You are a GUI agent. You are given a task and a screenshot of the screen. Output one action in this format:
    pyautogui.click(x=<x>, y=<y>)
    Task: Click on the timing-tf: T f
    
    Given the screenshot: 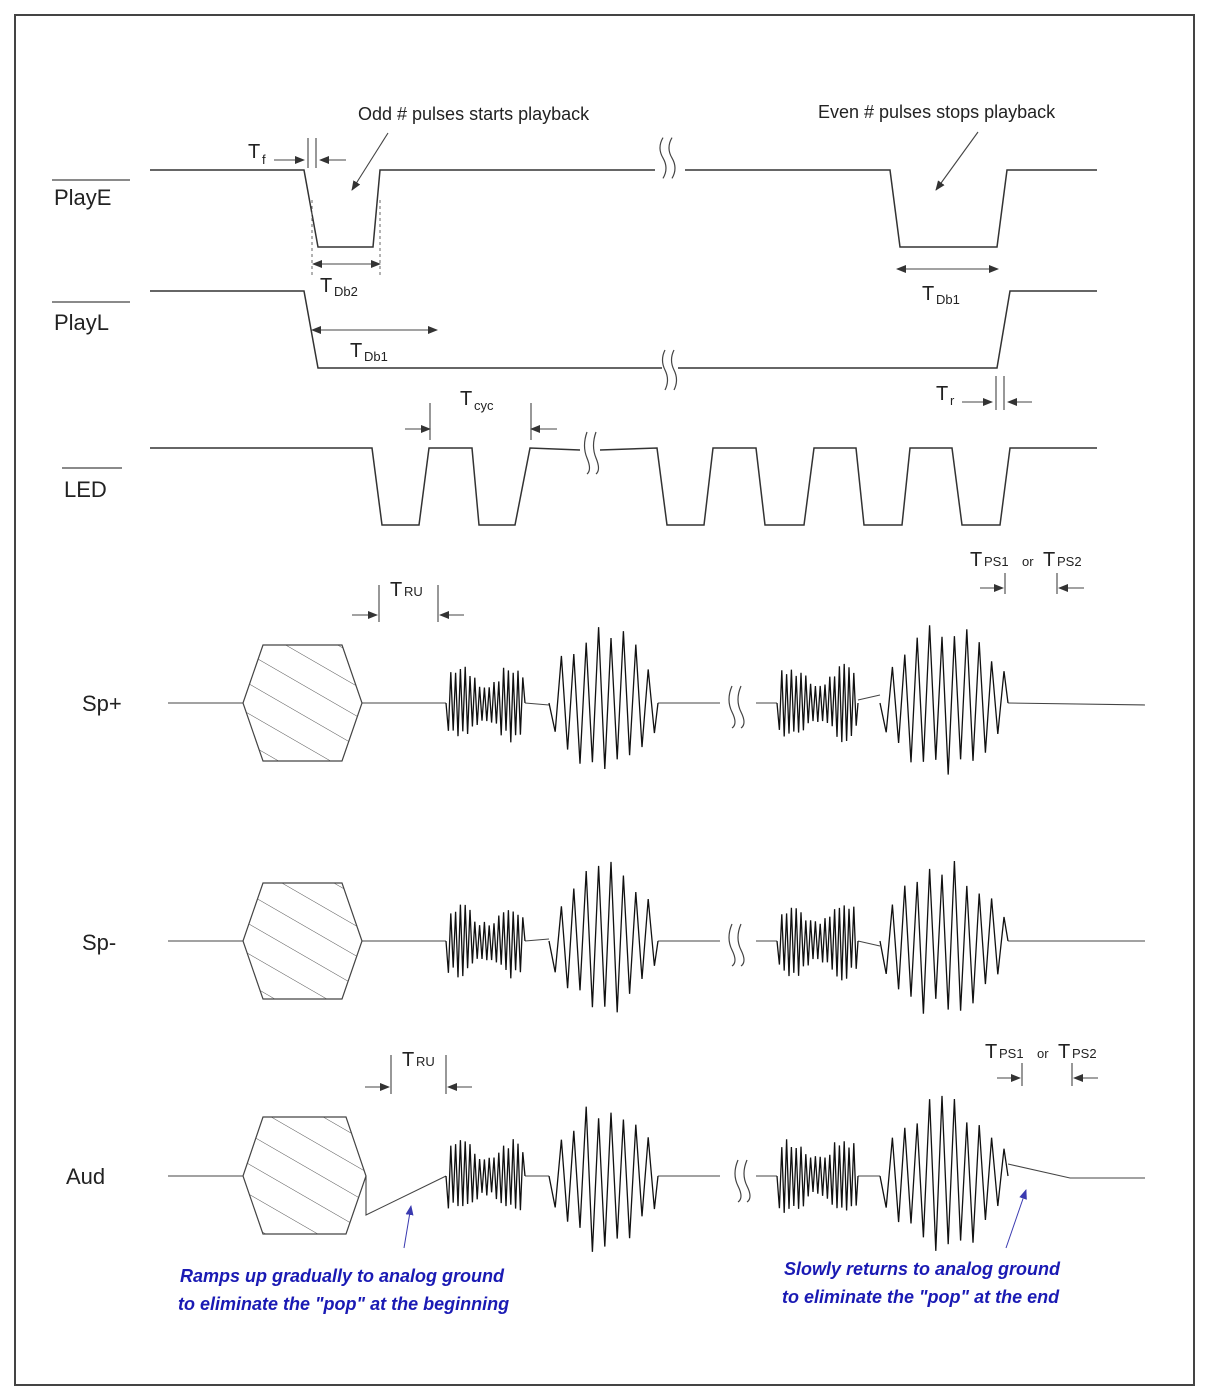 What is the action you would take?
    pyautogui.click(x=297, y=153)
    